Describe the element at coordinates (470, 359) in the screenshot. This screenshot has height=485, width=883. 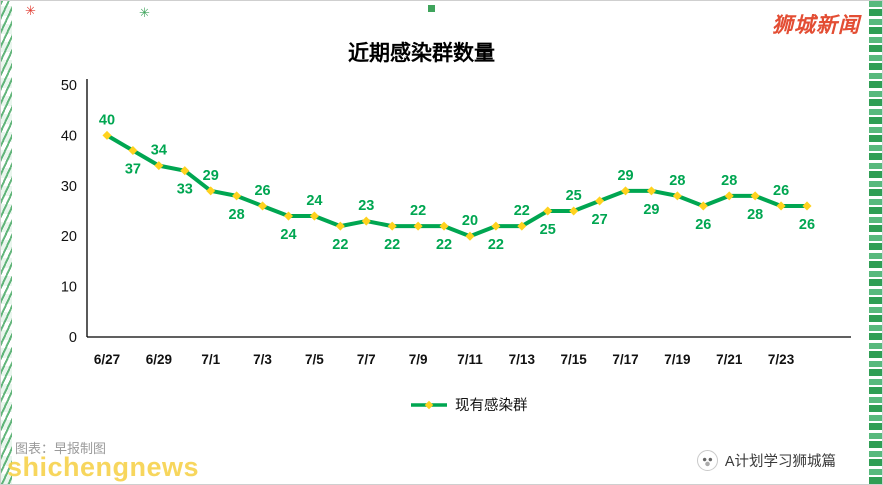
I see `x-tick-label: 7/11` at that location.